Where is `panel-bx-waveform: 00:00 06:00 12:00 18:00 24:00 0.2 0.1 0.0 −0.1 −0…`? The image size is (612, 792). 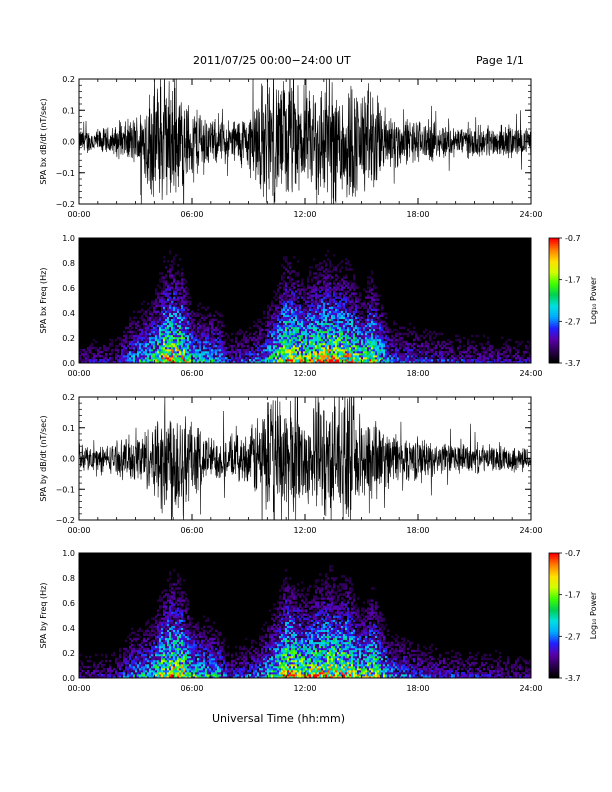 panel-bx-waveform: 00:00 06:00 12:00 18:00 24:00 0.2 0.1 0.0 −0.1 −0… is located at coordinates (291, 147).